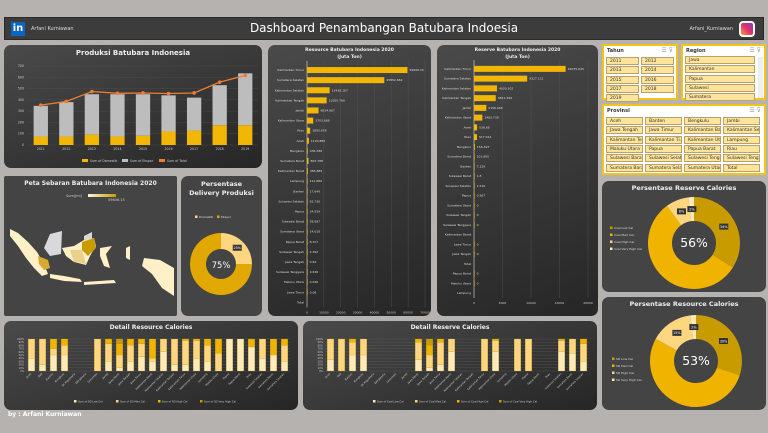  What do you see at coordinates (328, 110) in the screenshot?
I see `data-label: 6834.667` at bounding box center [328, 110].